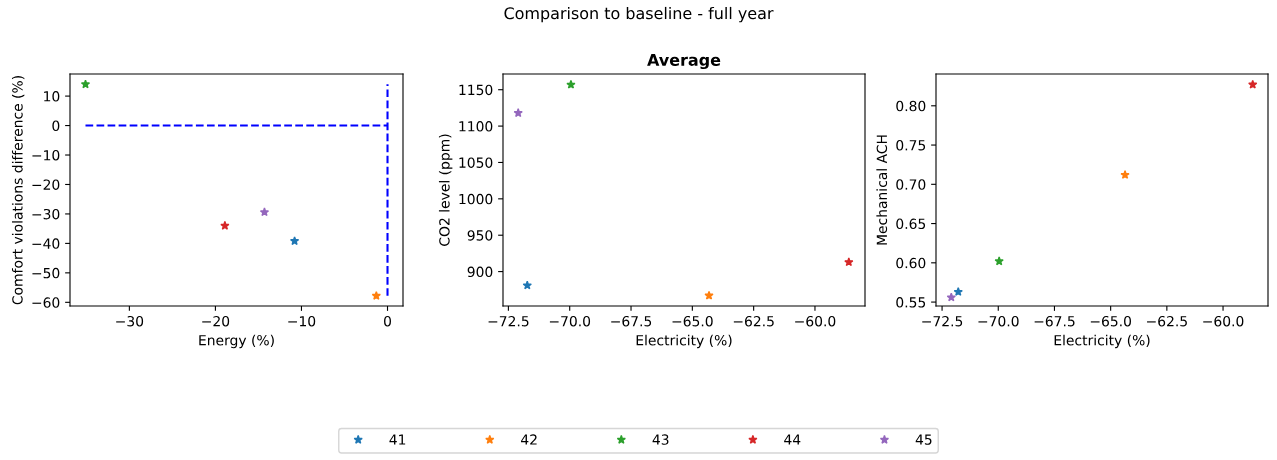  I want to click on legend-label: 45, so click(923, 439).